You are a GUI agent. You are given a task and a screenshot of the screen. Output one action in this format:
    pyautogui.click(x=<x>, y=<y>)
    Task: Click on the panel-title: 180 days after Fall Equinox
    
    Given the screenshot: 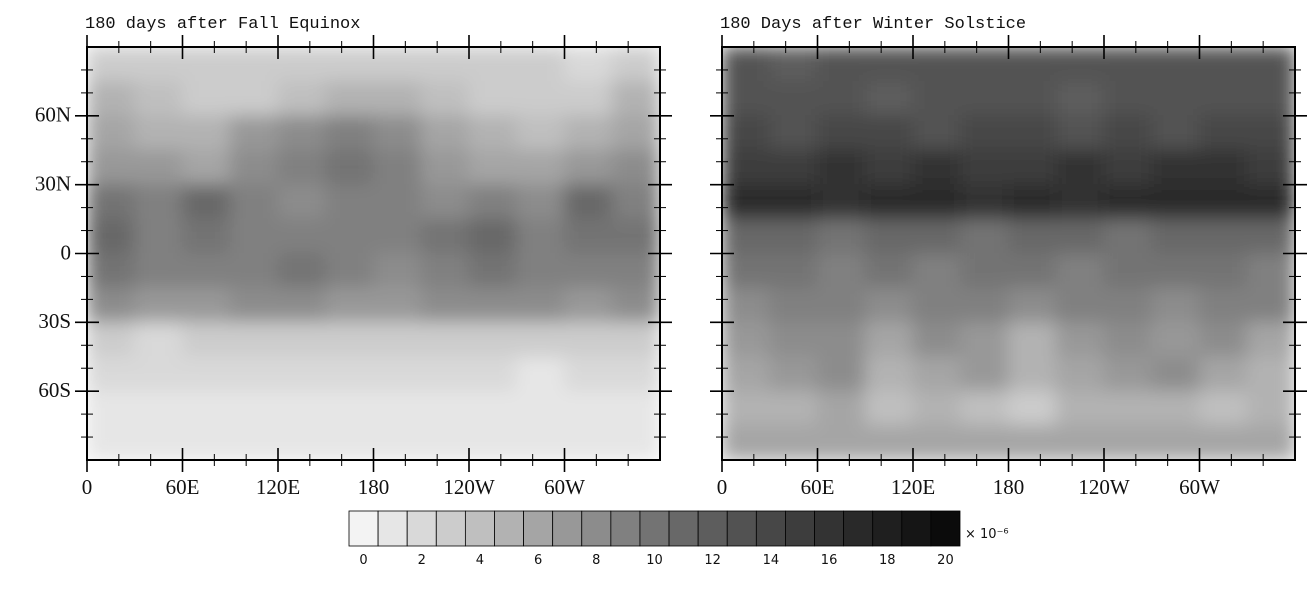 What is the action you would take?
    pyautogui.click(x=222, y=24)
    